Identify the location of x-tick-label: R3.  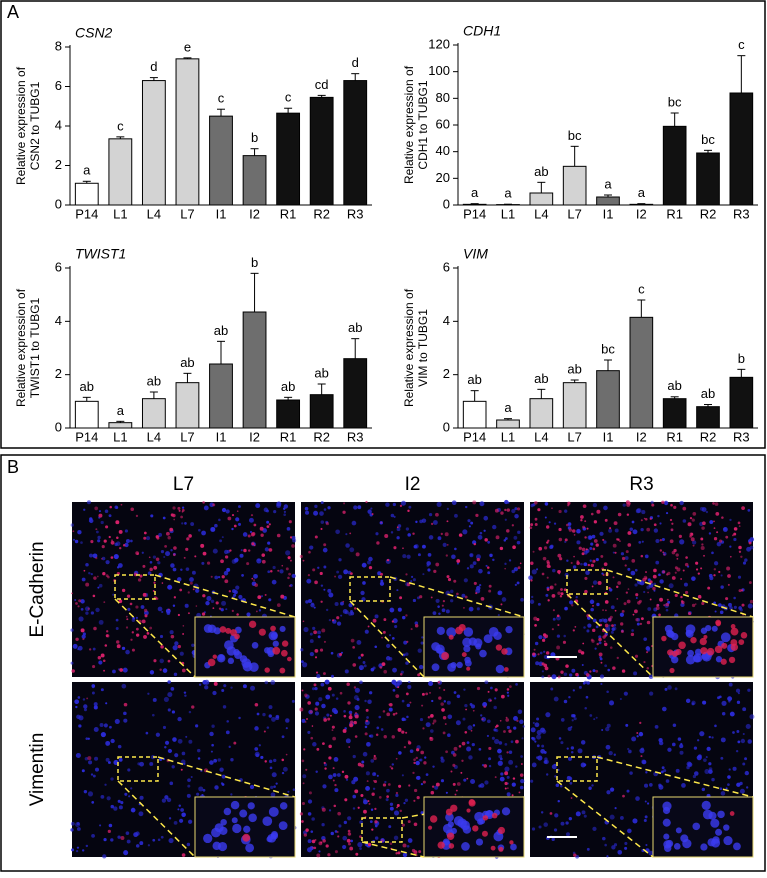
(741, 213).